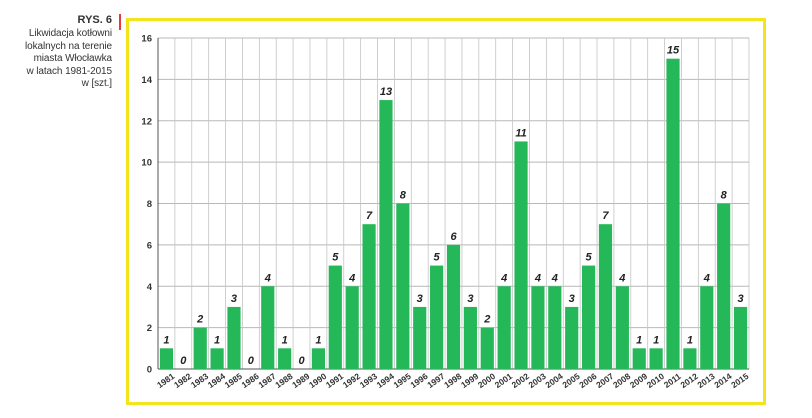  Describe the element at coordinates (639, 340) in the screenshot. I see `data-label-2009: 1` at that location.